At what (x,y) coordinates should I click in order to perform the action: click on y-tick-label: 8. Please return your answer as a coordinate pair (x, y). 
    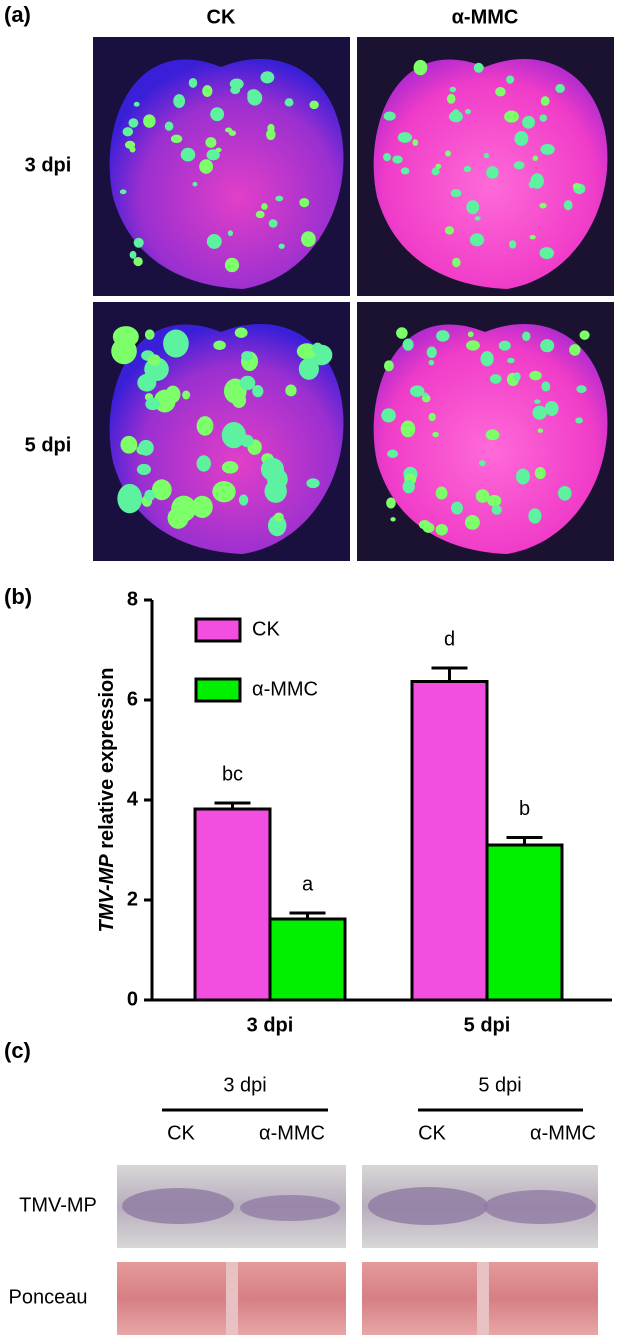
    Looking at the image, I should click on (132, 599).